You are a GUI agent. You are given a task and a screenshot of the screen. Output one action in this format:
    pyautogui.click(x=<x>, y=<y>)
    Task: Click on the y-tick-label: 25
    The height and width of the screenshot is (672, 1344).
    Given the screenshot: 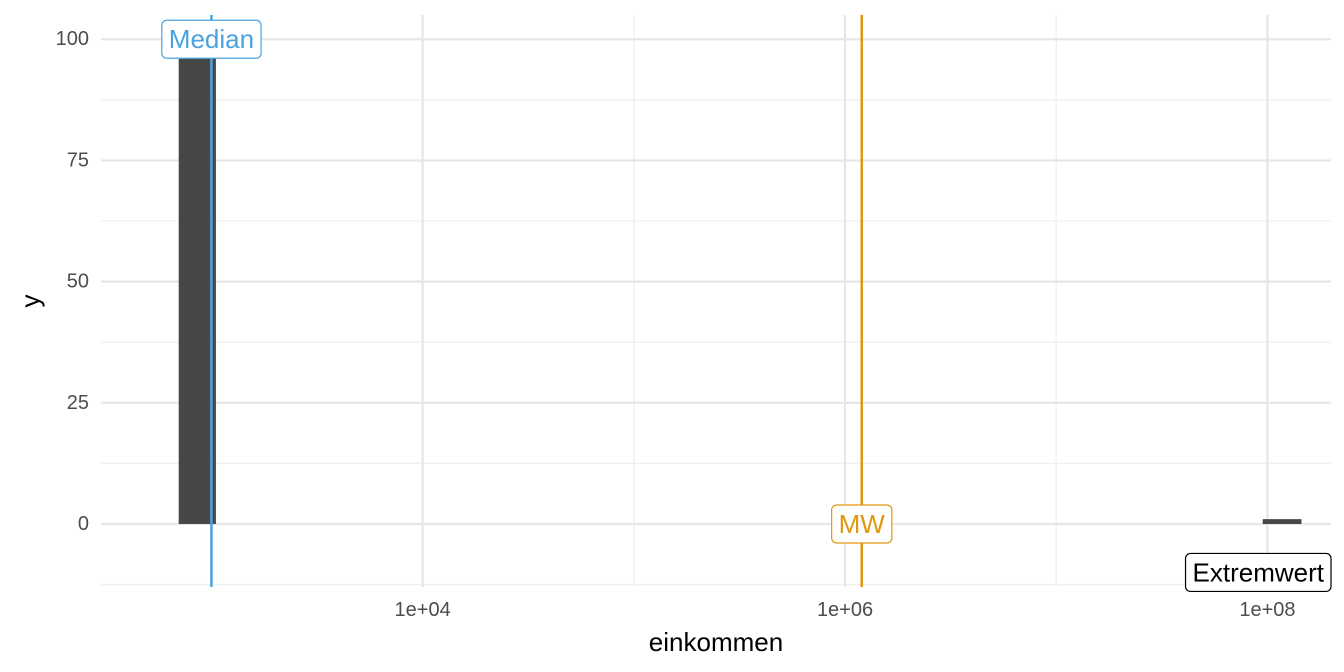 What is the action you would take?
    pyautogui.click(x=78, y=403)
    